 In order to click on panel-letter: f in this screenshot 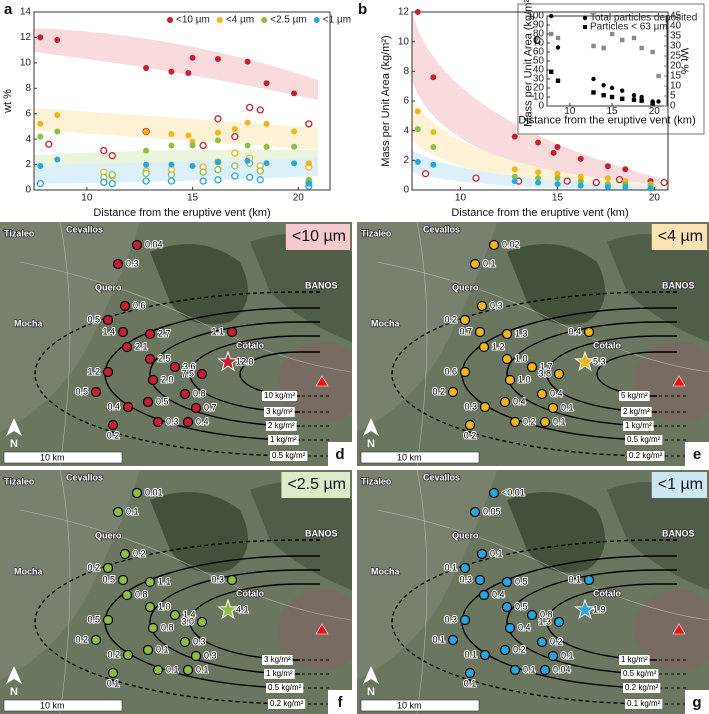, I will do `click(341, 702)`.